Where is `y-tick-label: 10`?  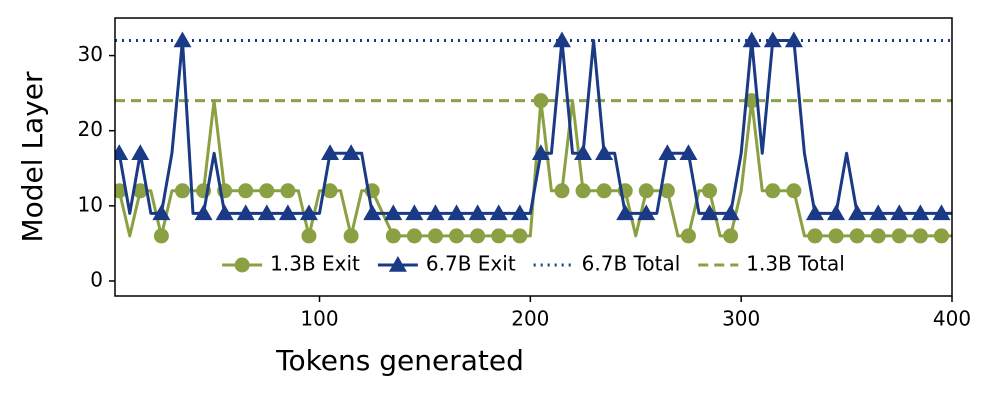 y-tick-label: 10 is located at coordinates (90, 204).